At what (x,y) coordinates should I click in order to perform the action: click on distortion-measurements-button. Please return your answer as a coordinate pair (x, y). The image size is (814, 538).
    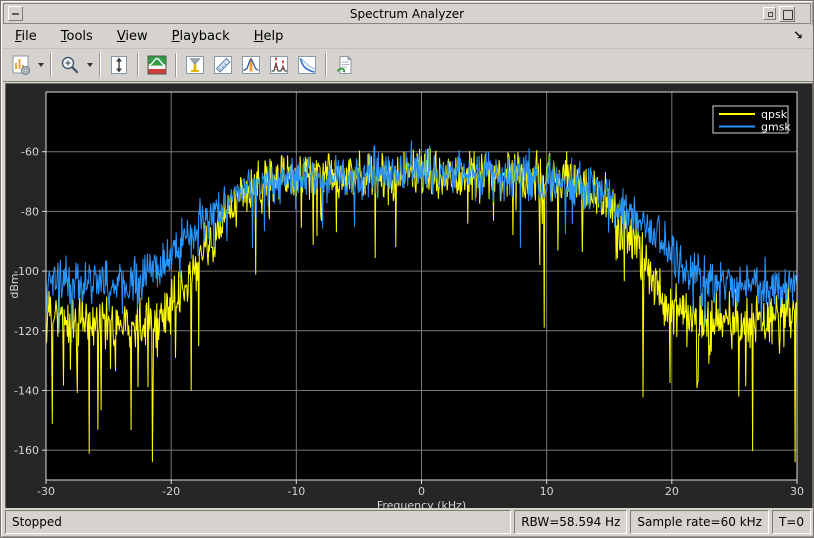
    Looking at the image, I should click on (279, 65).